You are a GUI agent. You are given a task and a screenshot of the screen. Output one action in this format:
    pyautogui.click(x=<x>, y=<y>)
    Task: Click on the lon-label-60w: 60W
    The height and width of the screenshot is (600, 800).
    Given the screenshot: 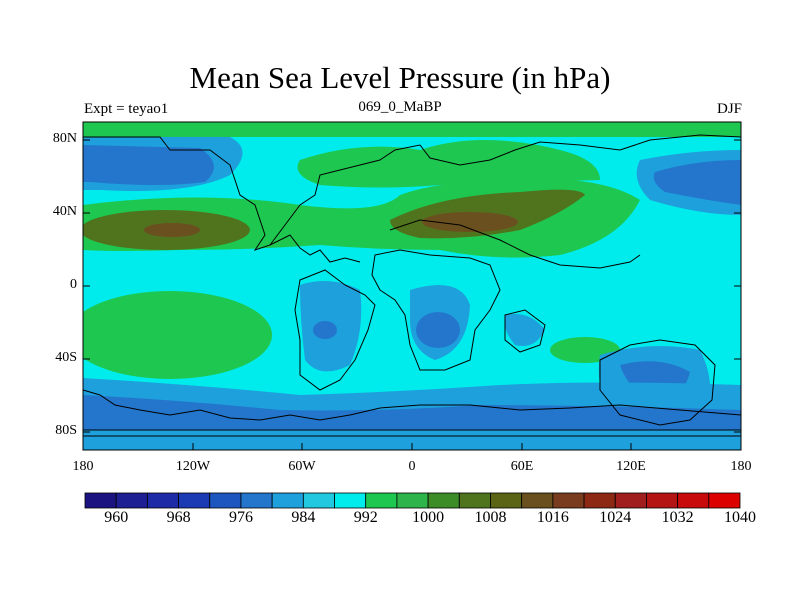 What is the action you would take?
    pyautogui.click(x=302, y=466)
    